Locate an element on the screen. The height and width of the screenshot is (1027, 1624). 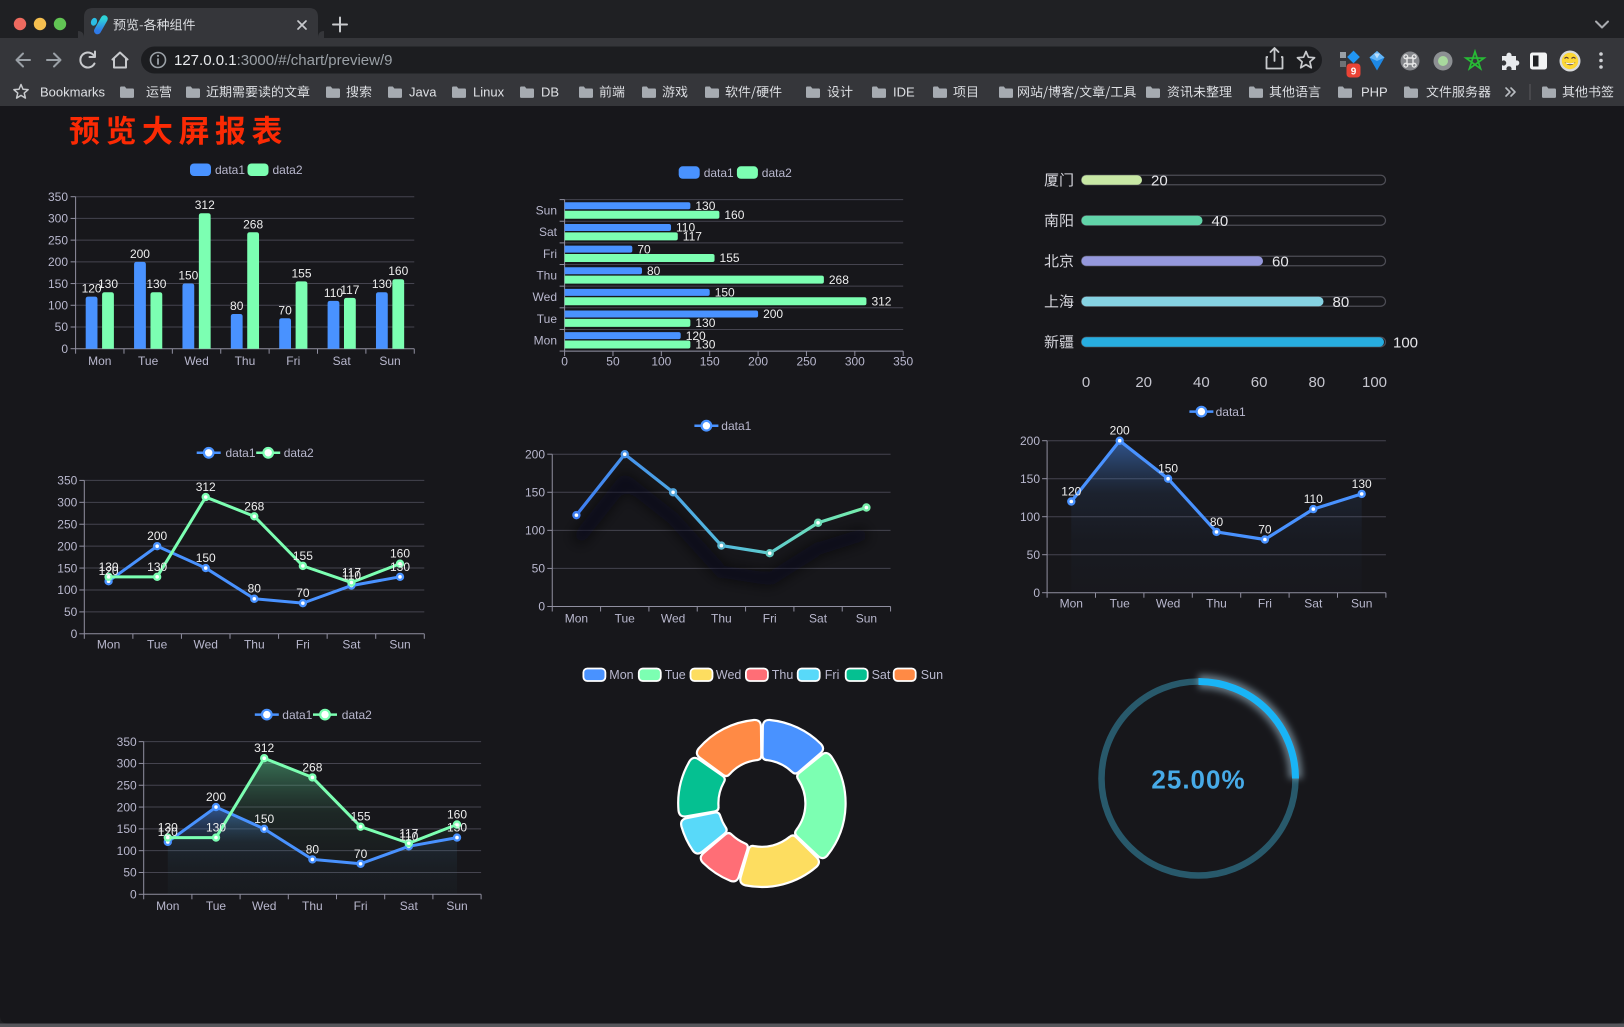
svg-text:127.0.0.1:3000/#/chart/preview: 127.0.0.1:3000/#/chart/preview/9 is located at coordinates (283, 60).